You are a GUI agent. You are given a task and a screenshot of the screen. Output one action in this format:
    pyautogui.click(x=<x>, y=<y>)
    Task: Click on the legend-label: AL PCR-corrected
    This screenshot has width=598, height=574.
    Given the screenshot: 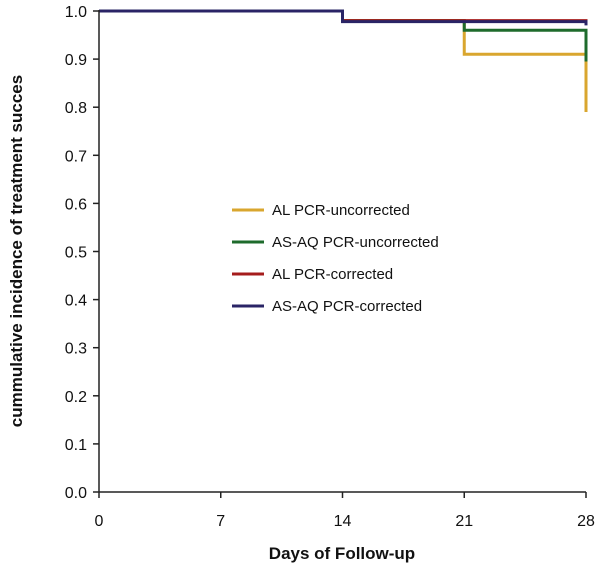 What is the action you would take?
    pyautogui.click(x=332, y=274)
    